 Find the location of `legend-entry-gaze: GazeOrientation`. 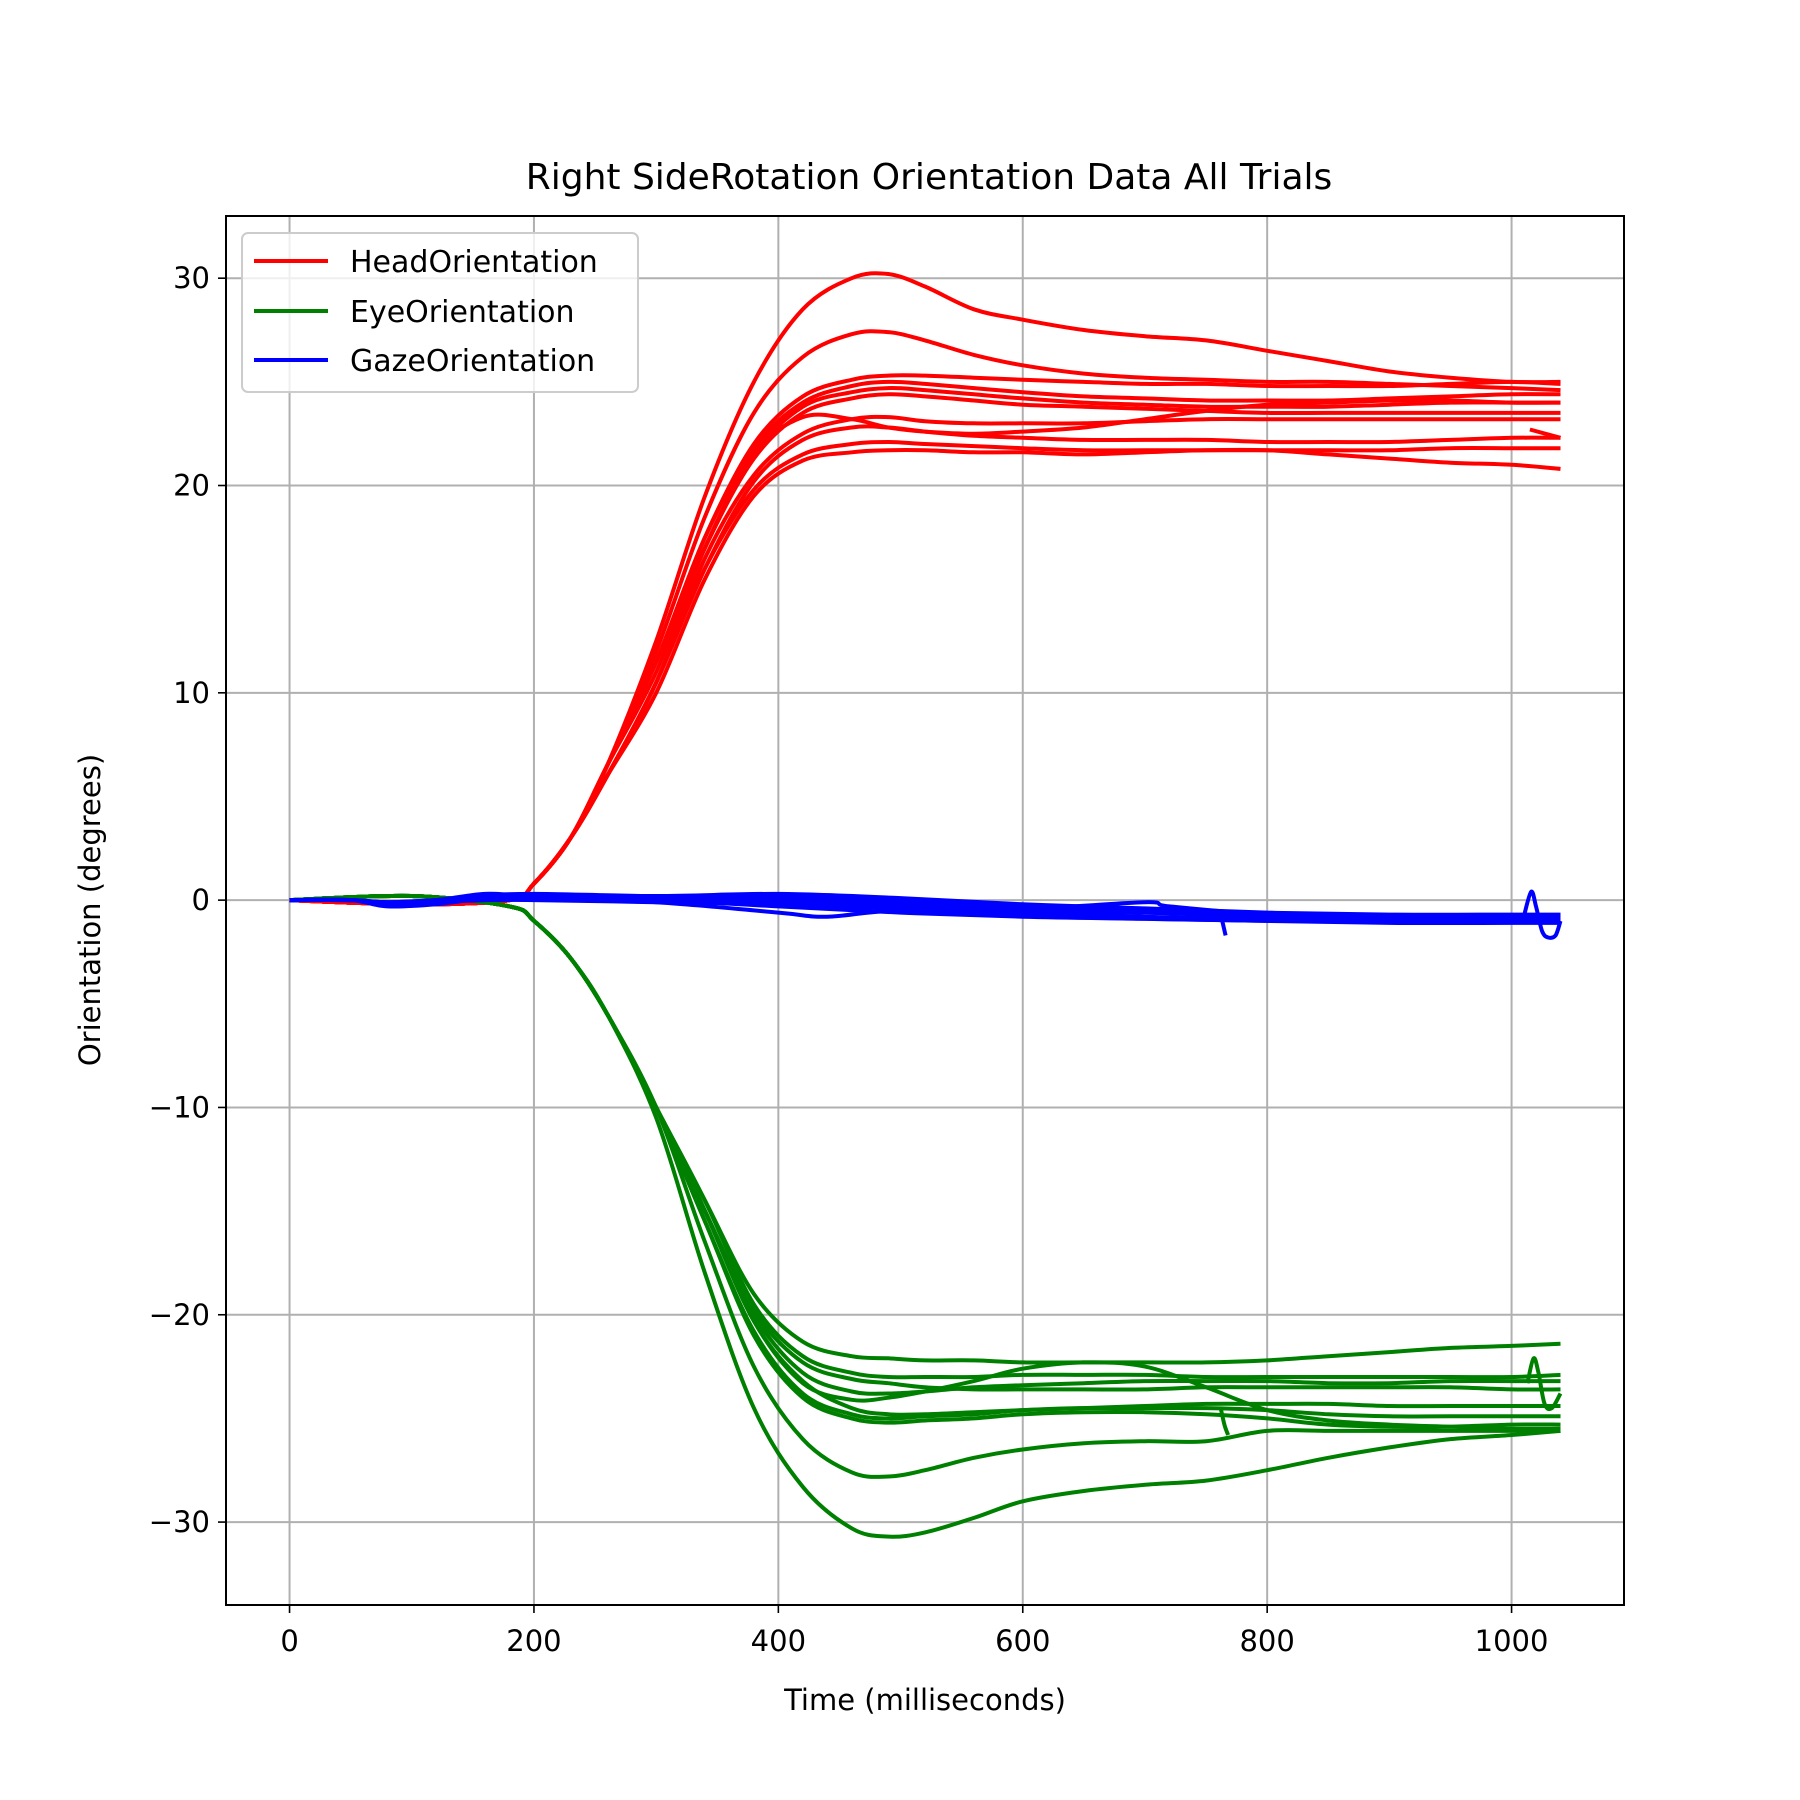

legend-entry-gaze: GazeOrientation is located at coordinates (424, 361).